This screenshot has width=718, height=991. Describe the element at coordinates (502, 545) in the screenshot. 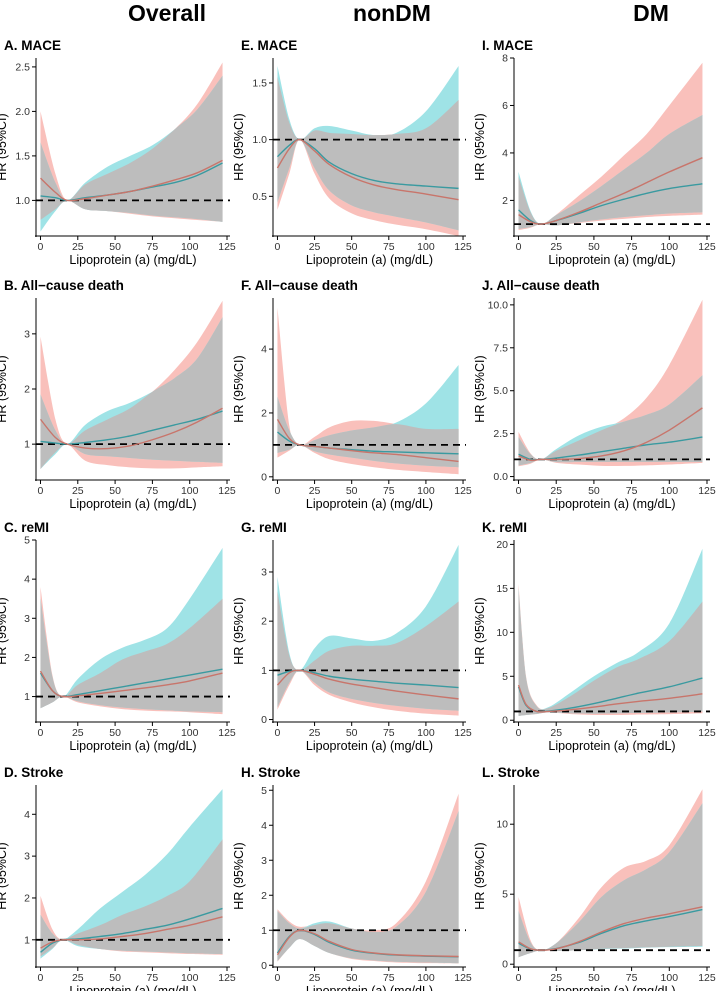

I see `y-tick-label: 20` at that location.